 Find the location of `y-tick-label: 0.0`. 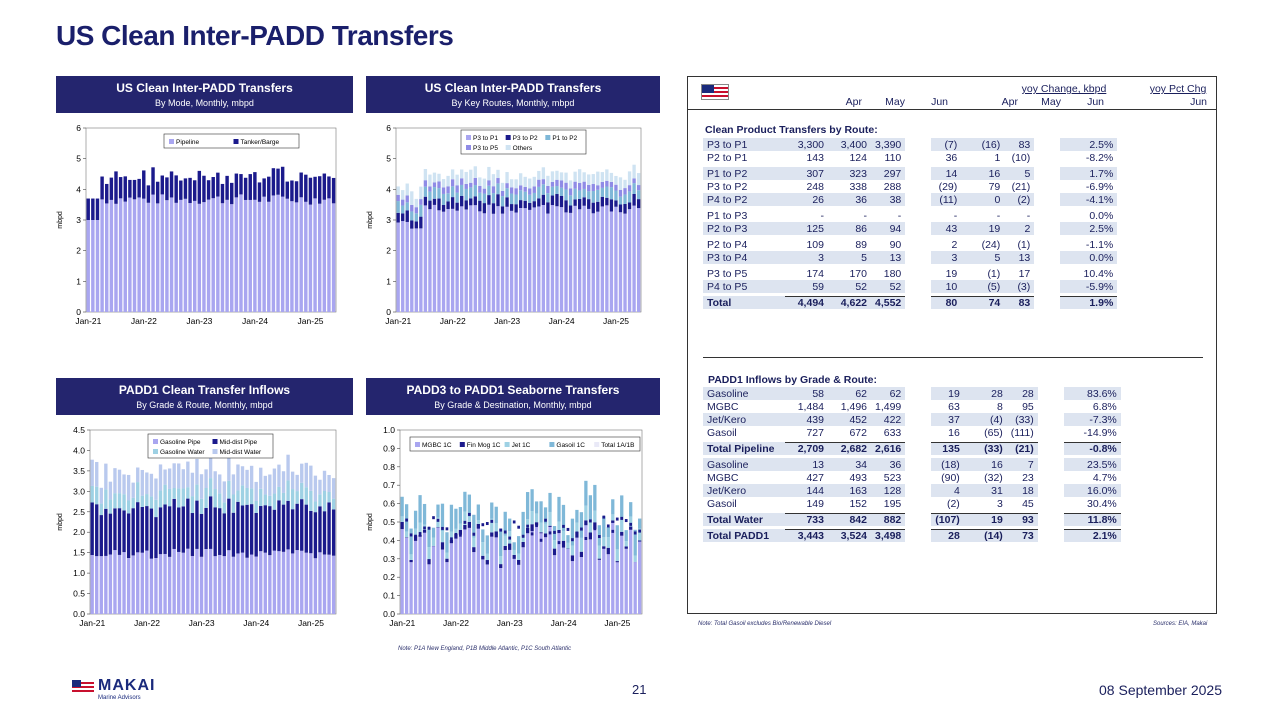

y-tick-label: 0.0 is located at coordinates (79, 614).